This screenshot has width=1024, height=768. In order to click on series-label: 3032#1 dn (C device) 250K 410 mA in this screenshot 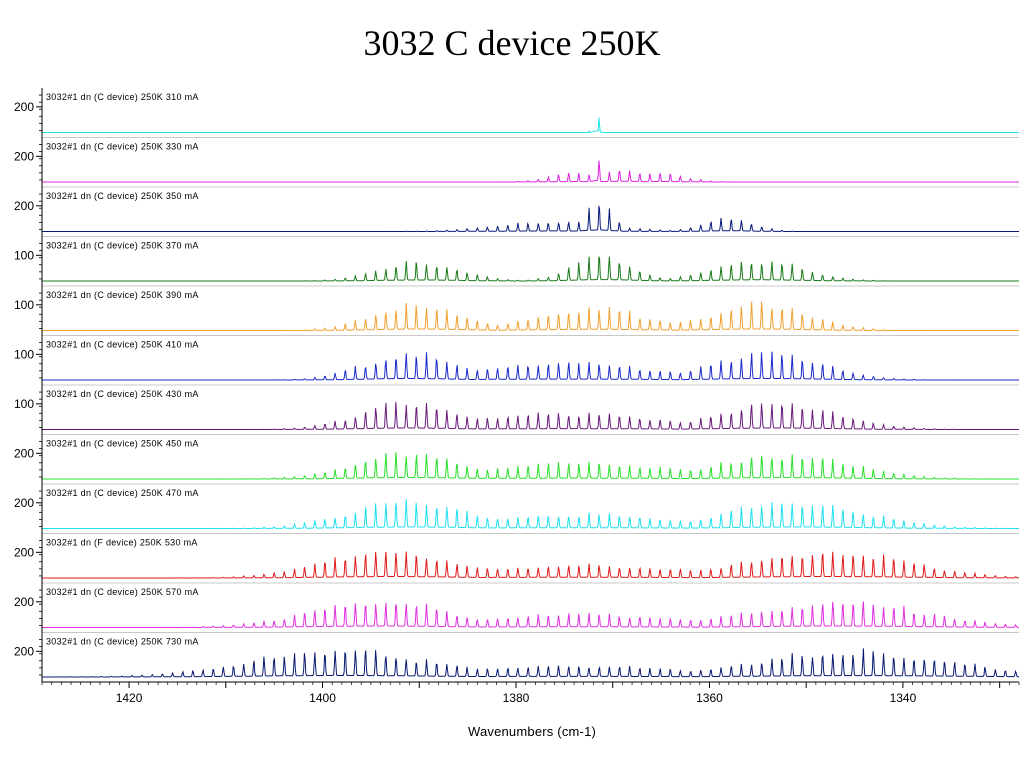, I will do `click(122, 345)`.